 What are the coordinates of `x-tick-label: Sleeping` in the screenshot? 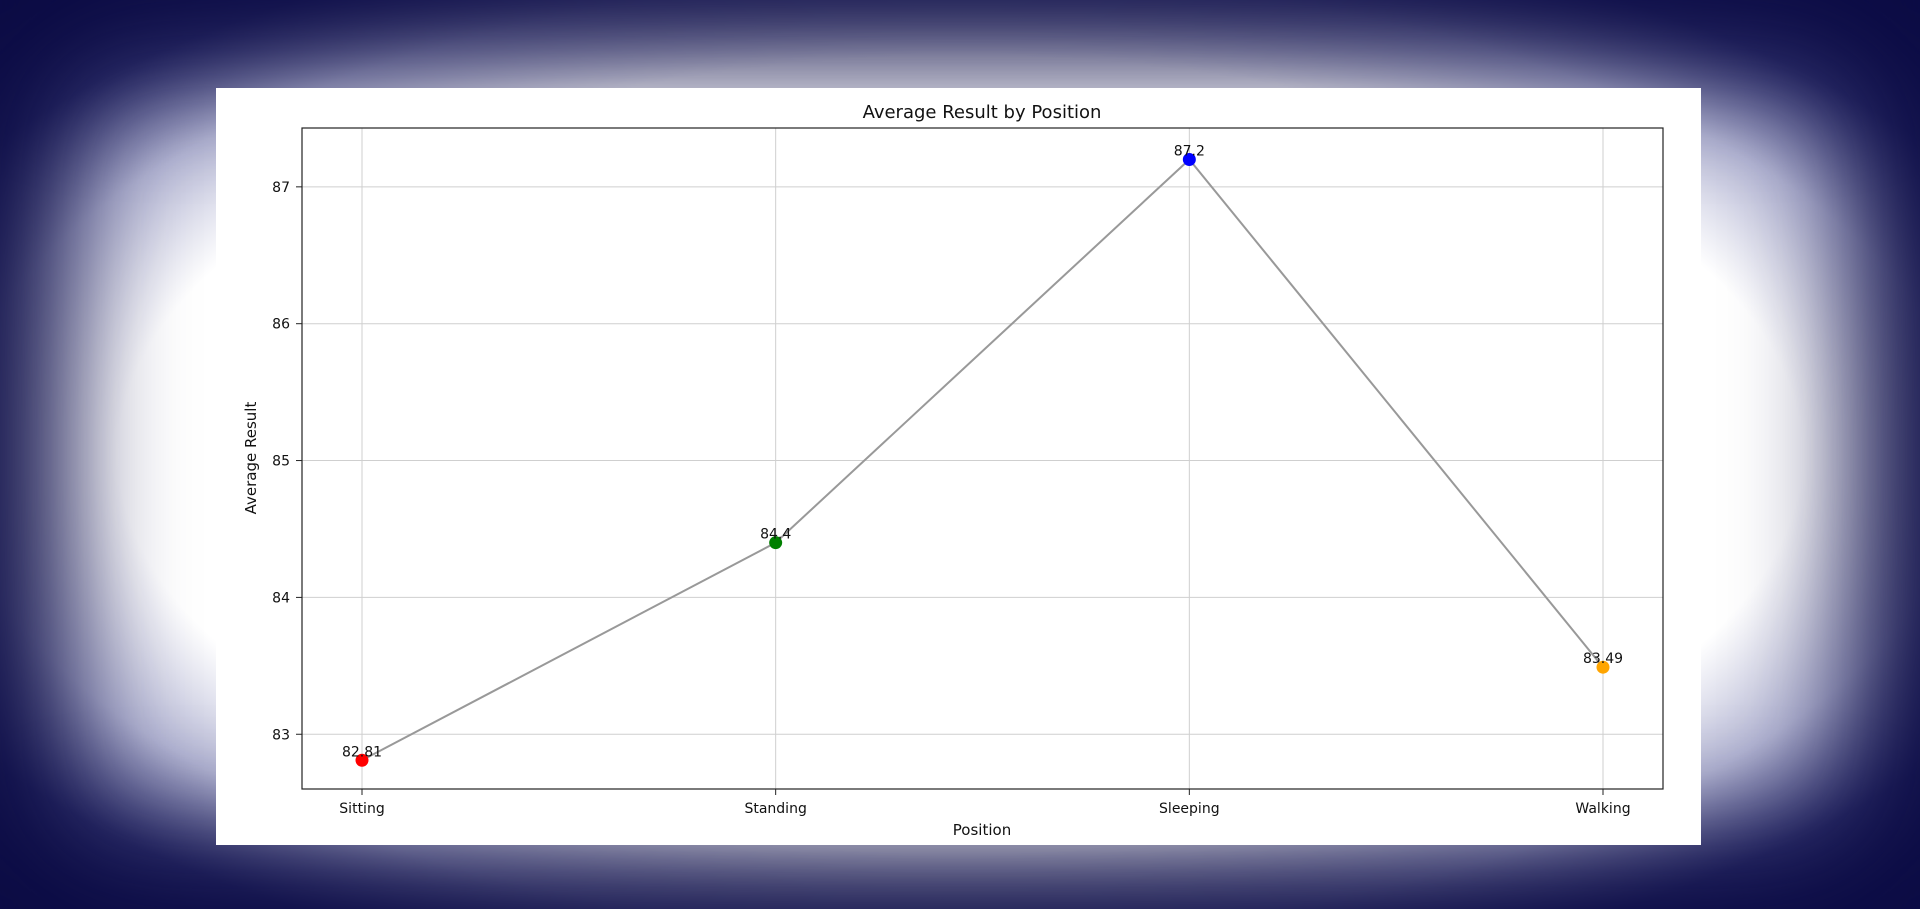 It's located at (1189, 809).